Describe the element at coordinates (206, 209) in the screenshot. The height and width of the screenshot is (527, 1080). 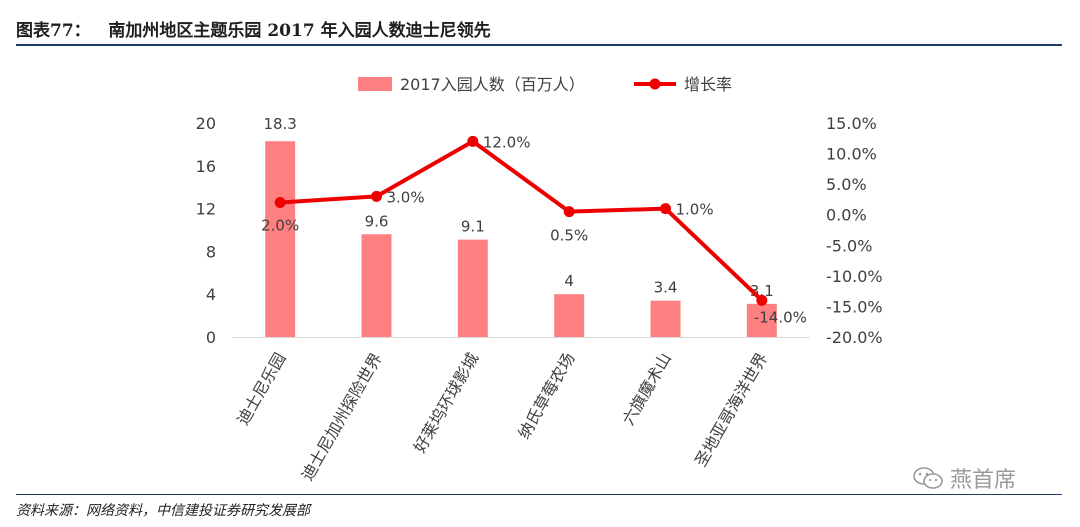
I see `y-left-tick-label: 12` at that location.